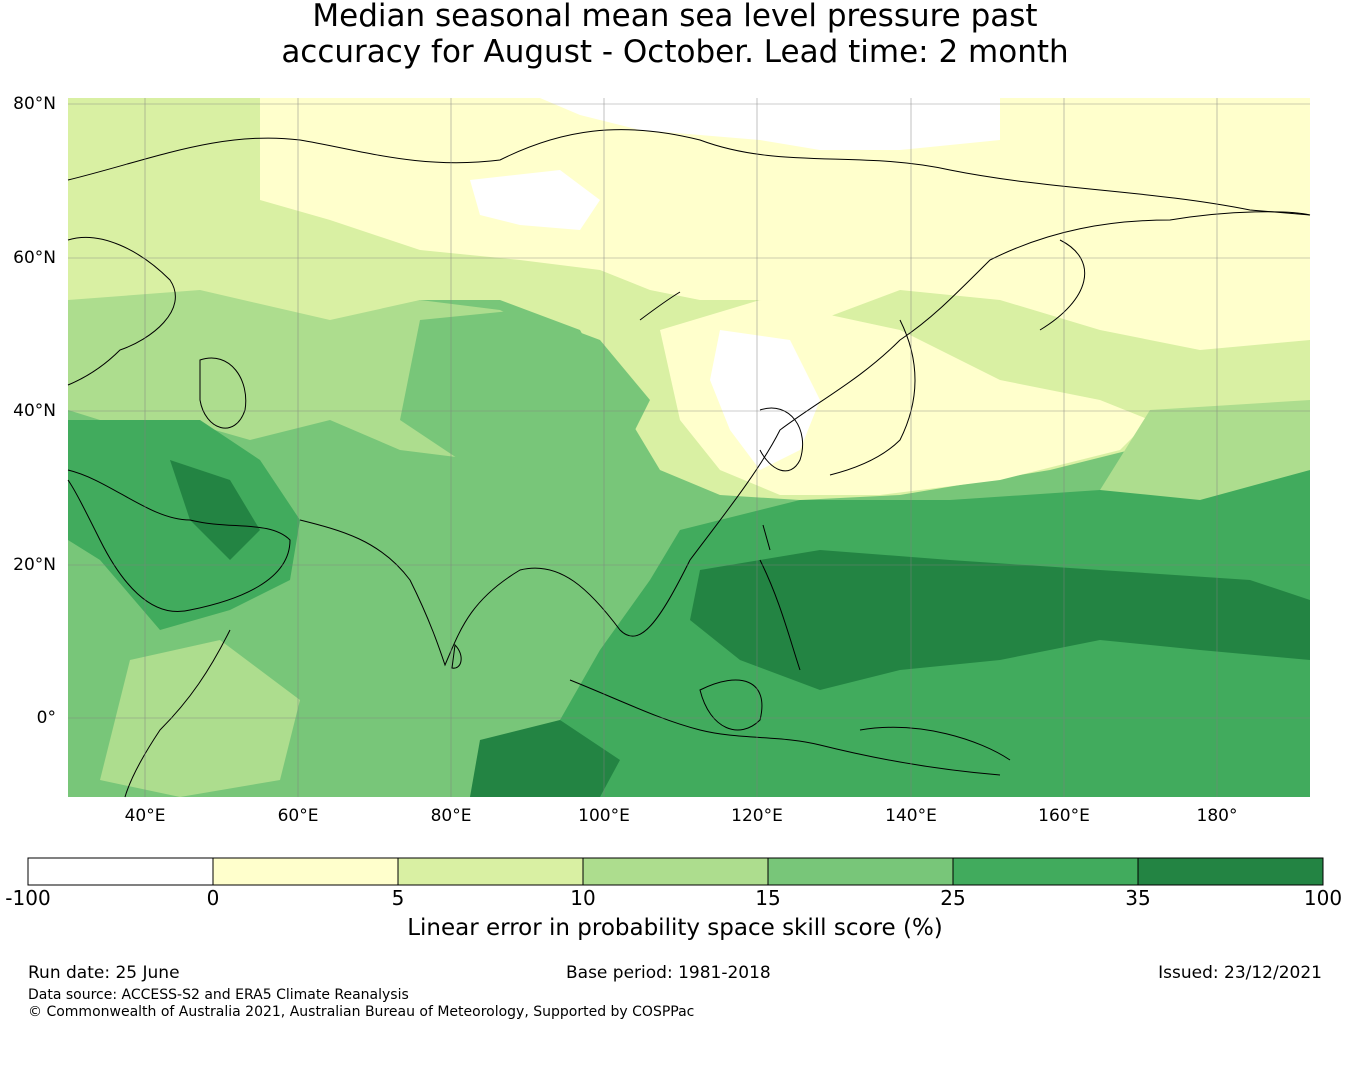 The image size is (1350, 1065). What do you see at coordinates (223, 393) in the screenshot?
I see `coastline-caspian` at bounding box center [223, 393].